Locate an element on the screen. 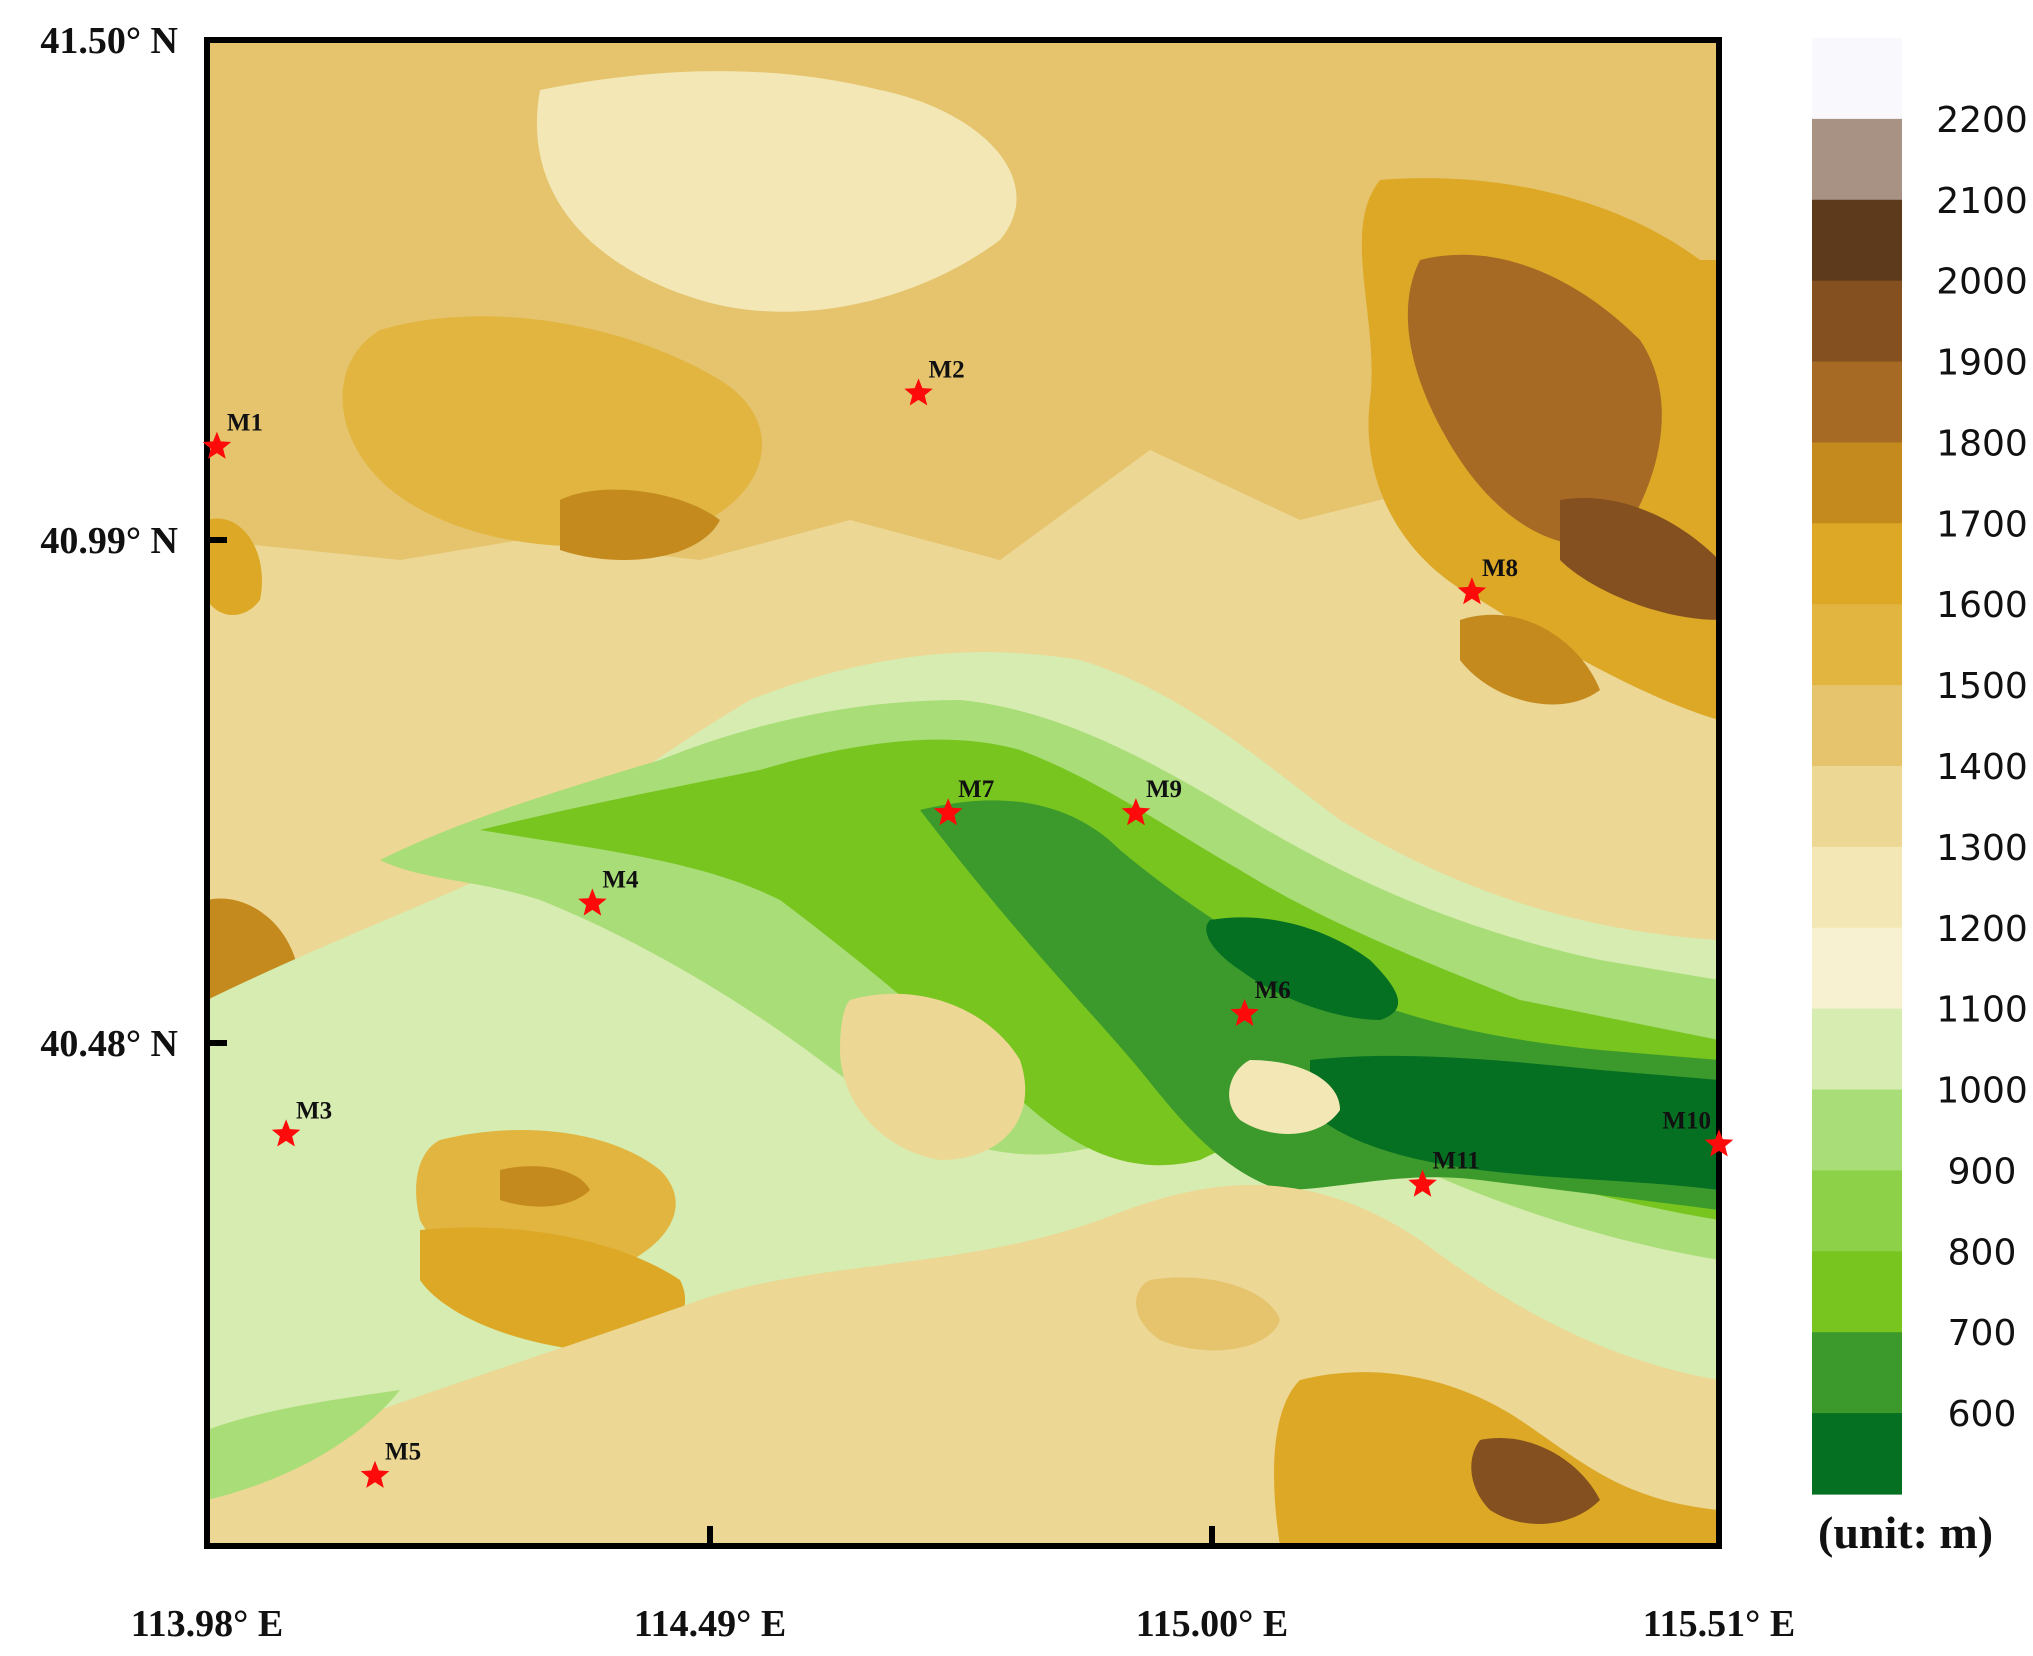 The width and height of the screenshot is (2033, 1656). lon-tick-label: 114.49° E is located at coordinates (710, 1624).